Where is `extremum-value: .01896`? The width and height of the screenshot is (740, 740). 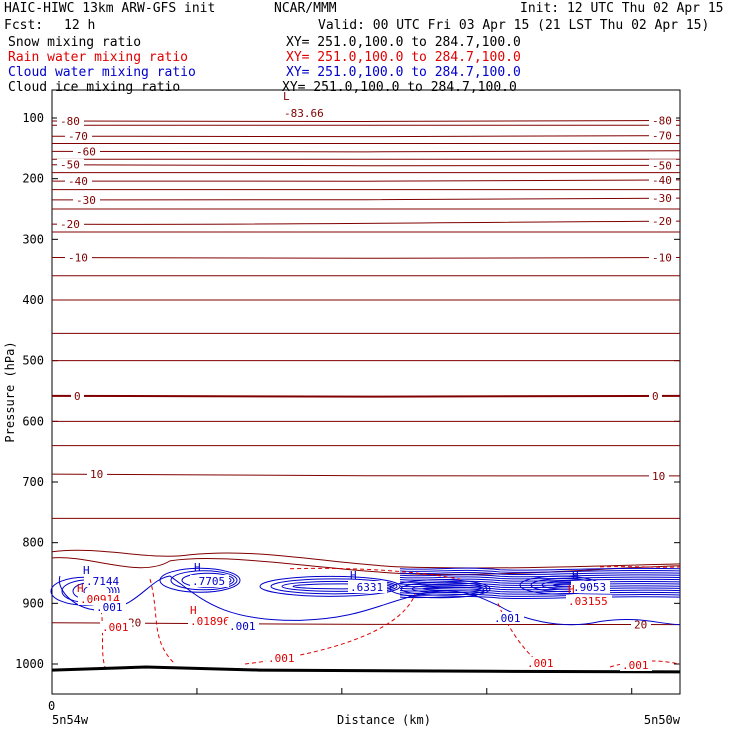 extremum-value: .01896 is located at coordinates (210, 621).